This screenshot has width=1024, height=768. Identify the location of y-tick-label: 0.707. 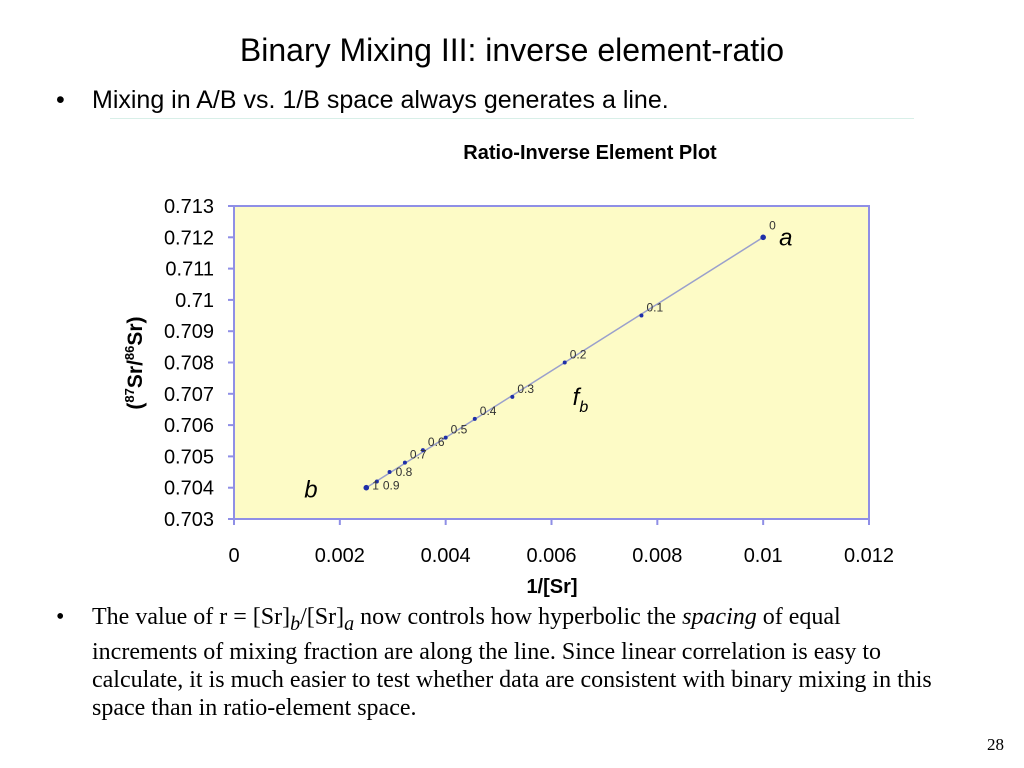
(189, 395).